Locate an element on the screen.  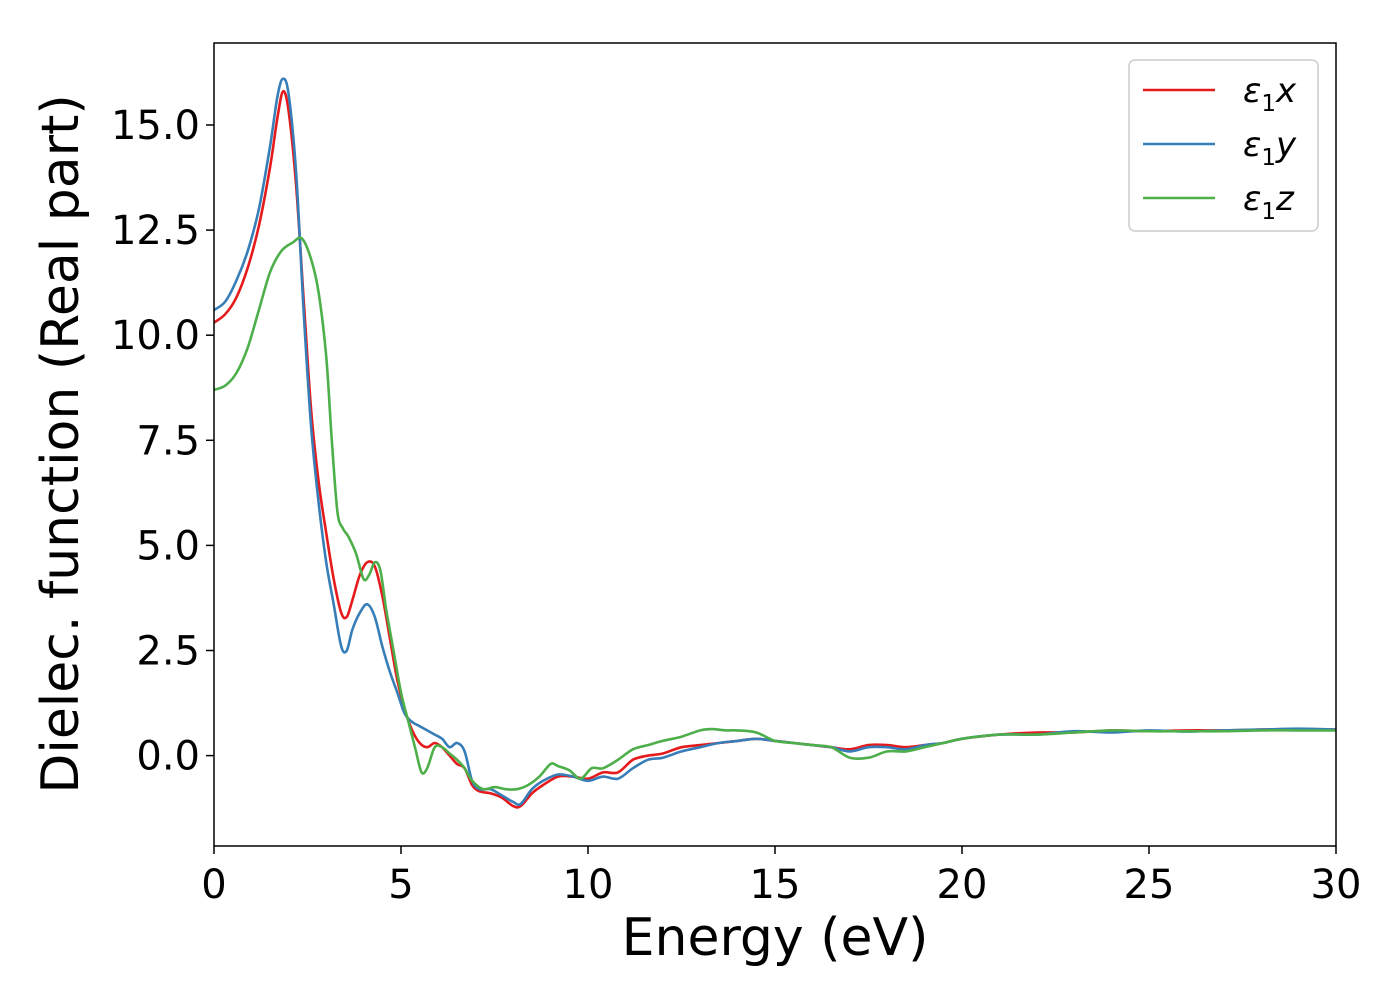
legend-label-z: ε1z is located at coordinates (1269, 202).